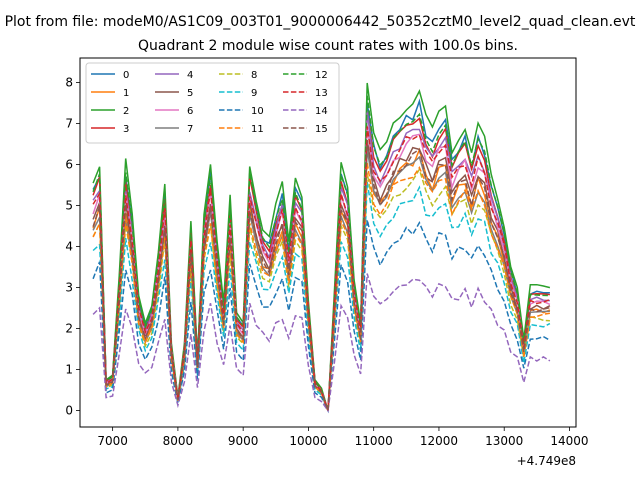 The image size is (640, 480). I want to click on x-axis-ticks: 7000 8000 9000 10000 11000 12000 13000 14000, so click(343, 437).